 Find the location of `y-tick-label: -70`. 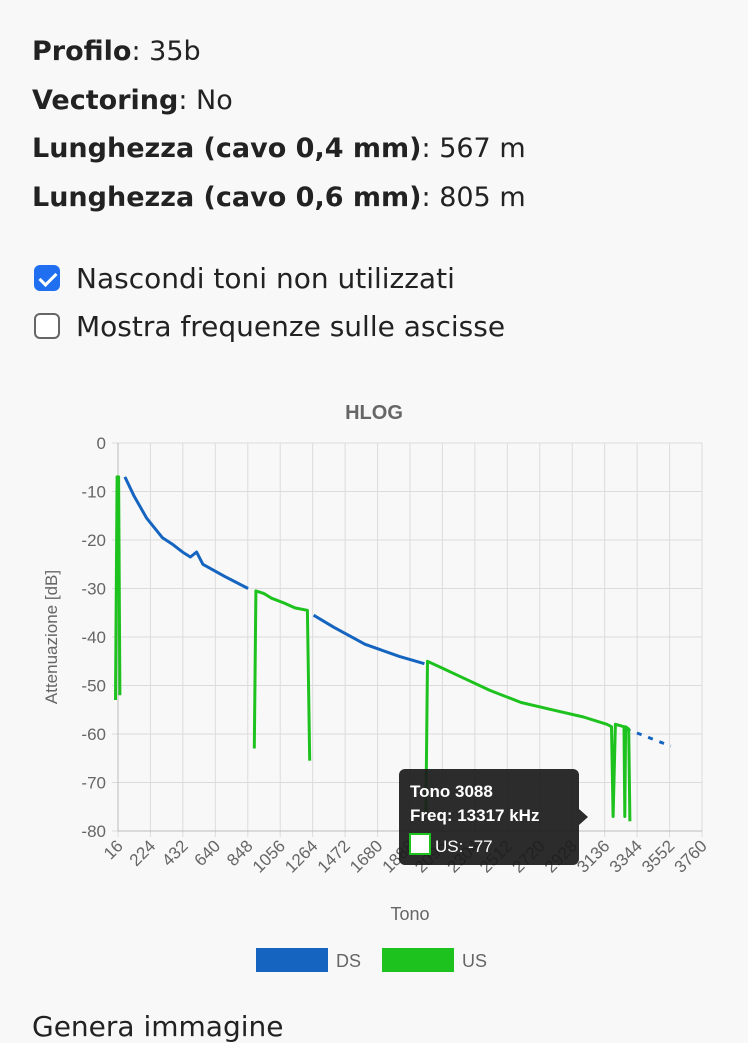

y-tick-label: -70 is located at coordinates (93, 783).